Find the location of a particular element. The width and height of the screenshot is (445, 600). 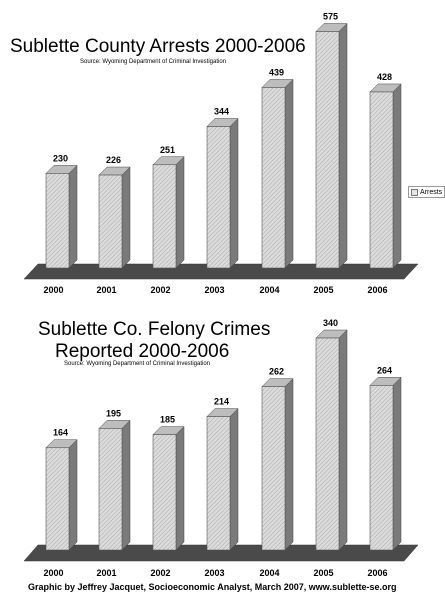

chart-title: Sublette County Arrests 2000-2006 is located at coordinates (158, 46).